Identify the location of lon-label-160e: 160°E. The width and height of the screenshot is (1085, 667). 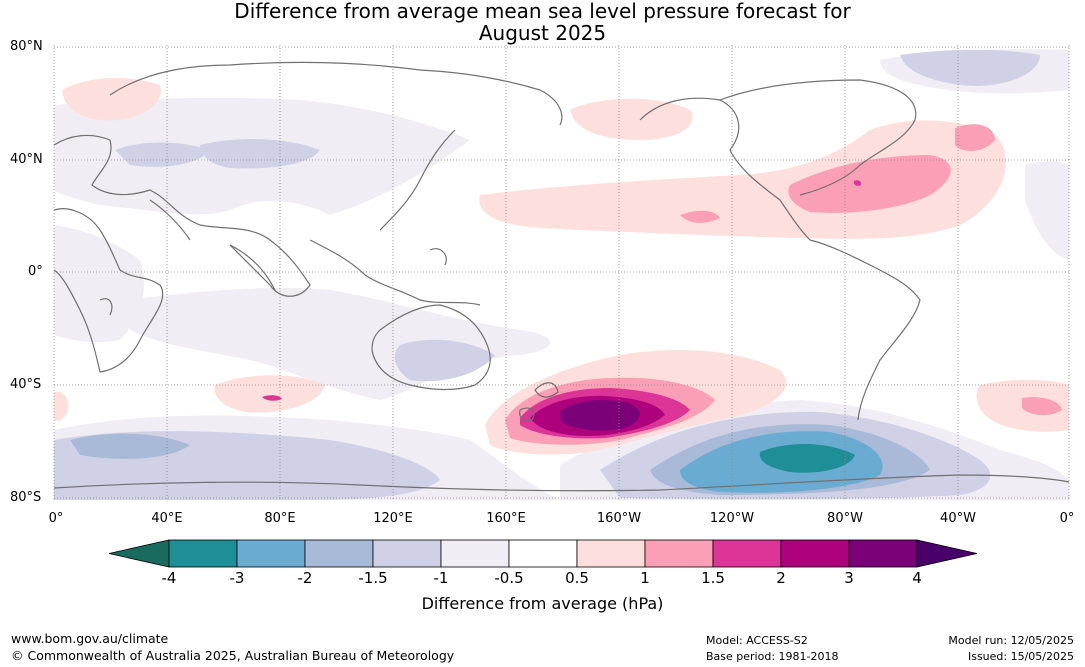
(506, 518).